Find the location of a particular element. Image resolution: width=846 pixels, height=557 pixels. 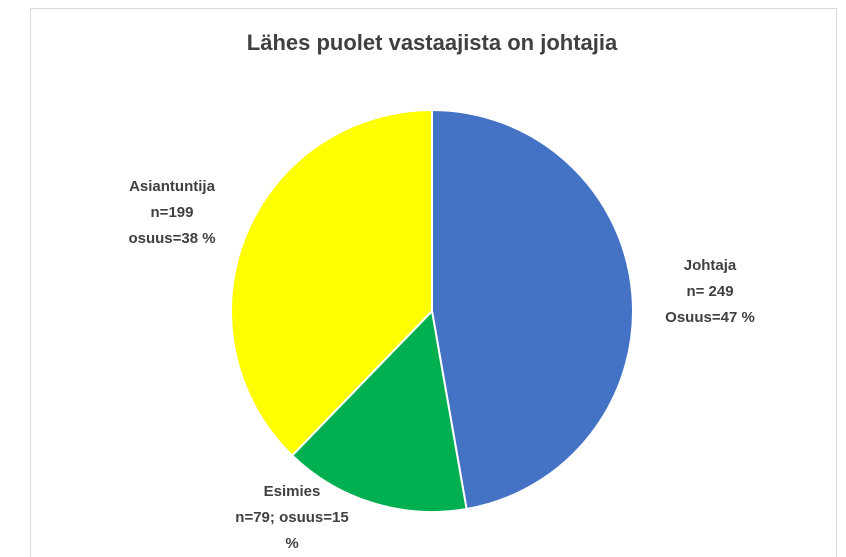

data-label-name: Asiantuntija is located at coordinates (172, 186).